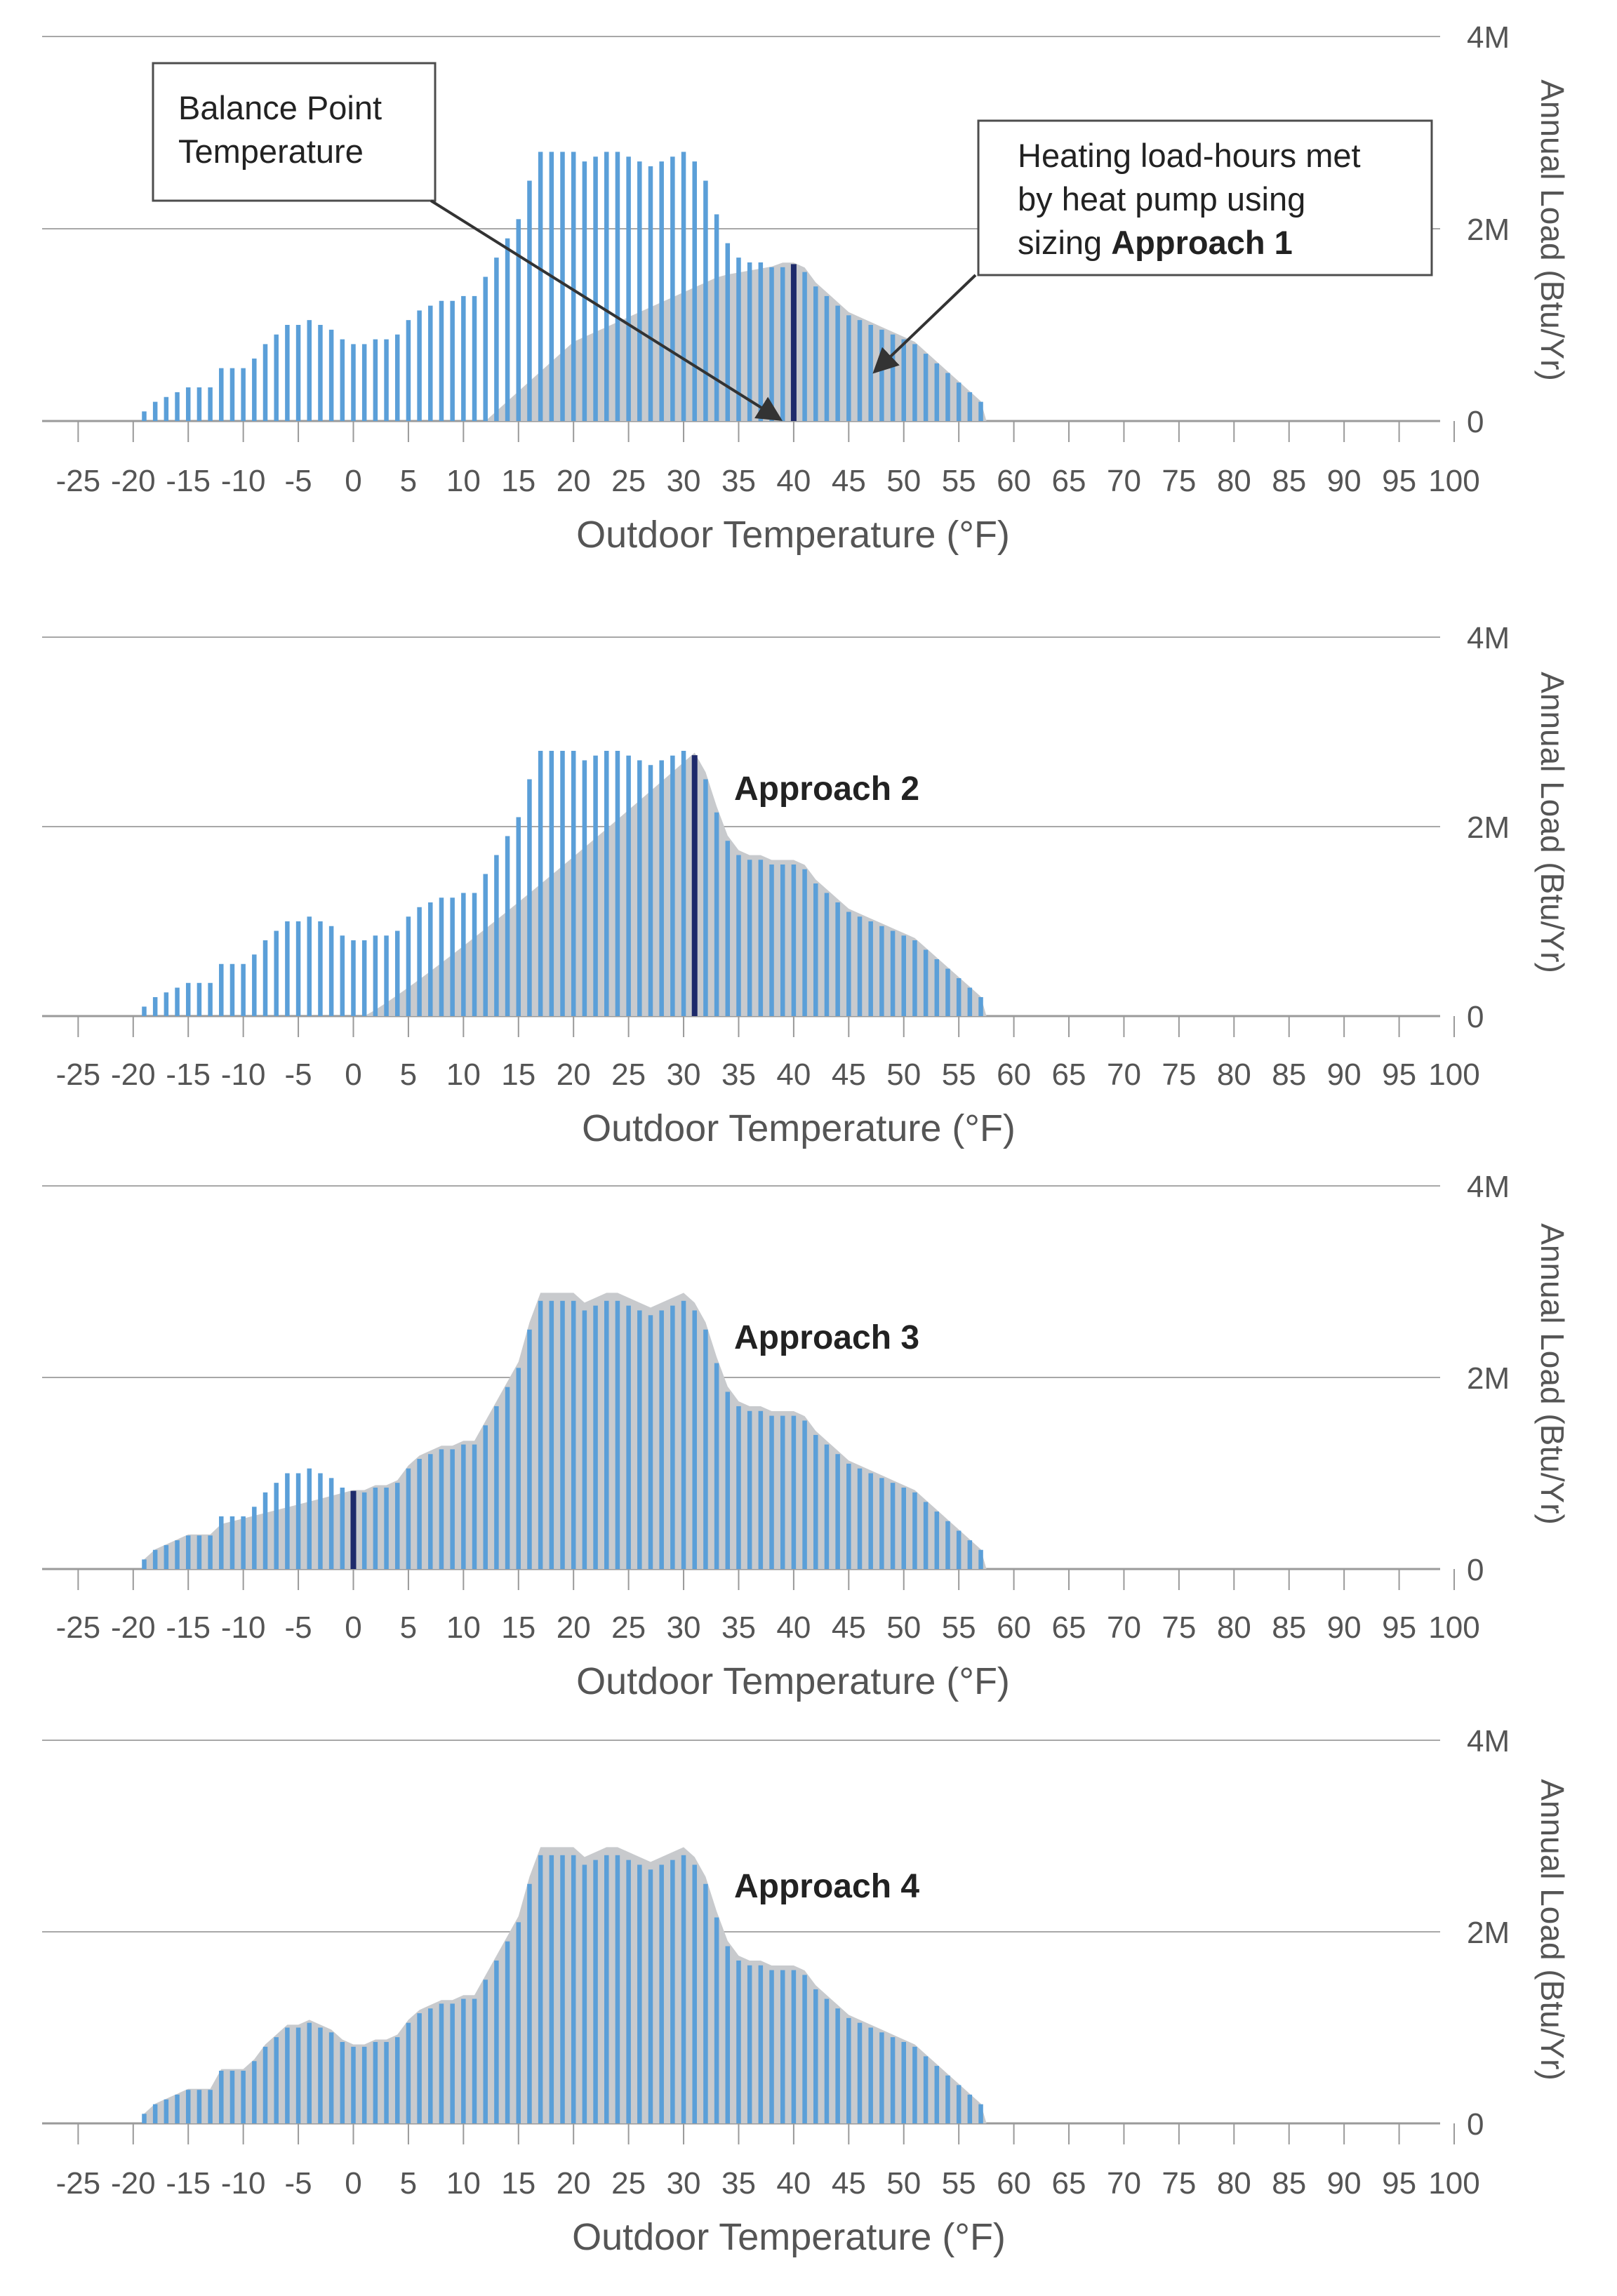  Describe the element at coordinates (1488, 230) in the screenshot. I see `y-tick-label: 2M` at that location.